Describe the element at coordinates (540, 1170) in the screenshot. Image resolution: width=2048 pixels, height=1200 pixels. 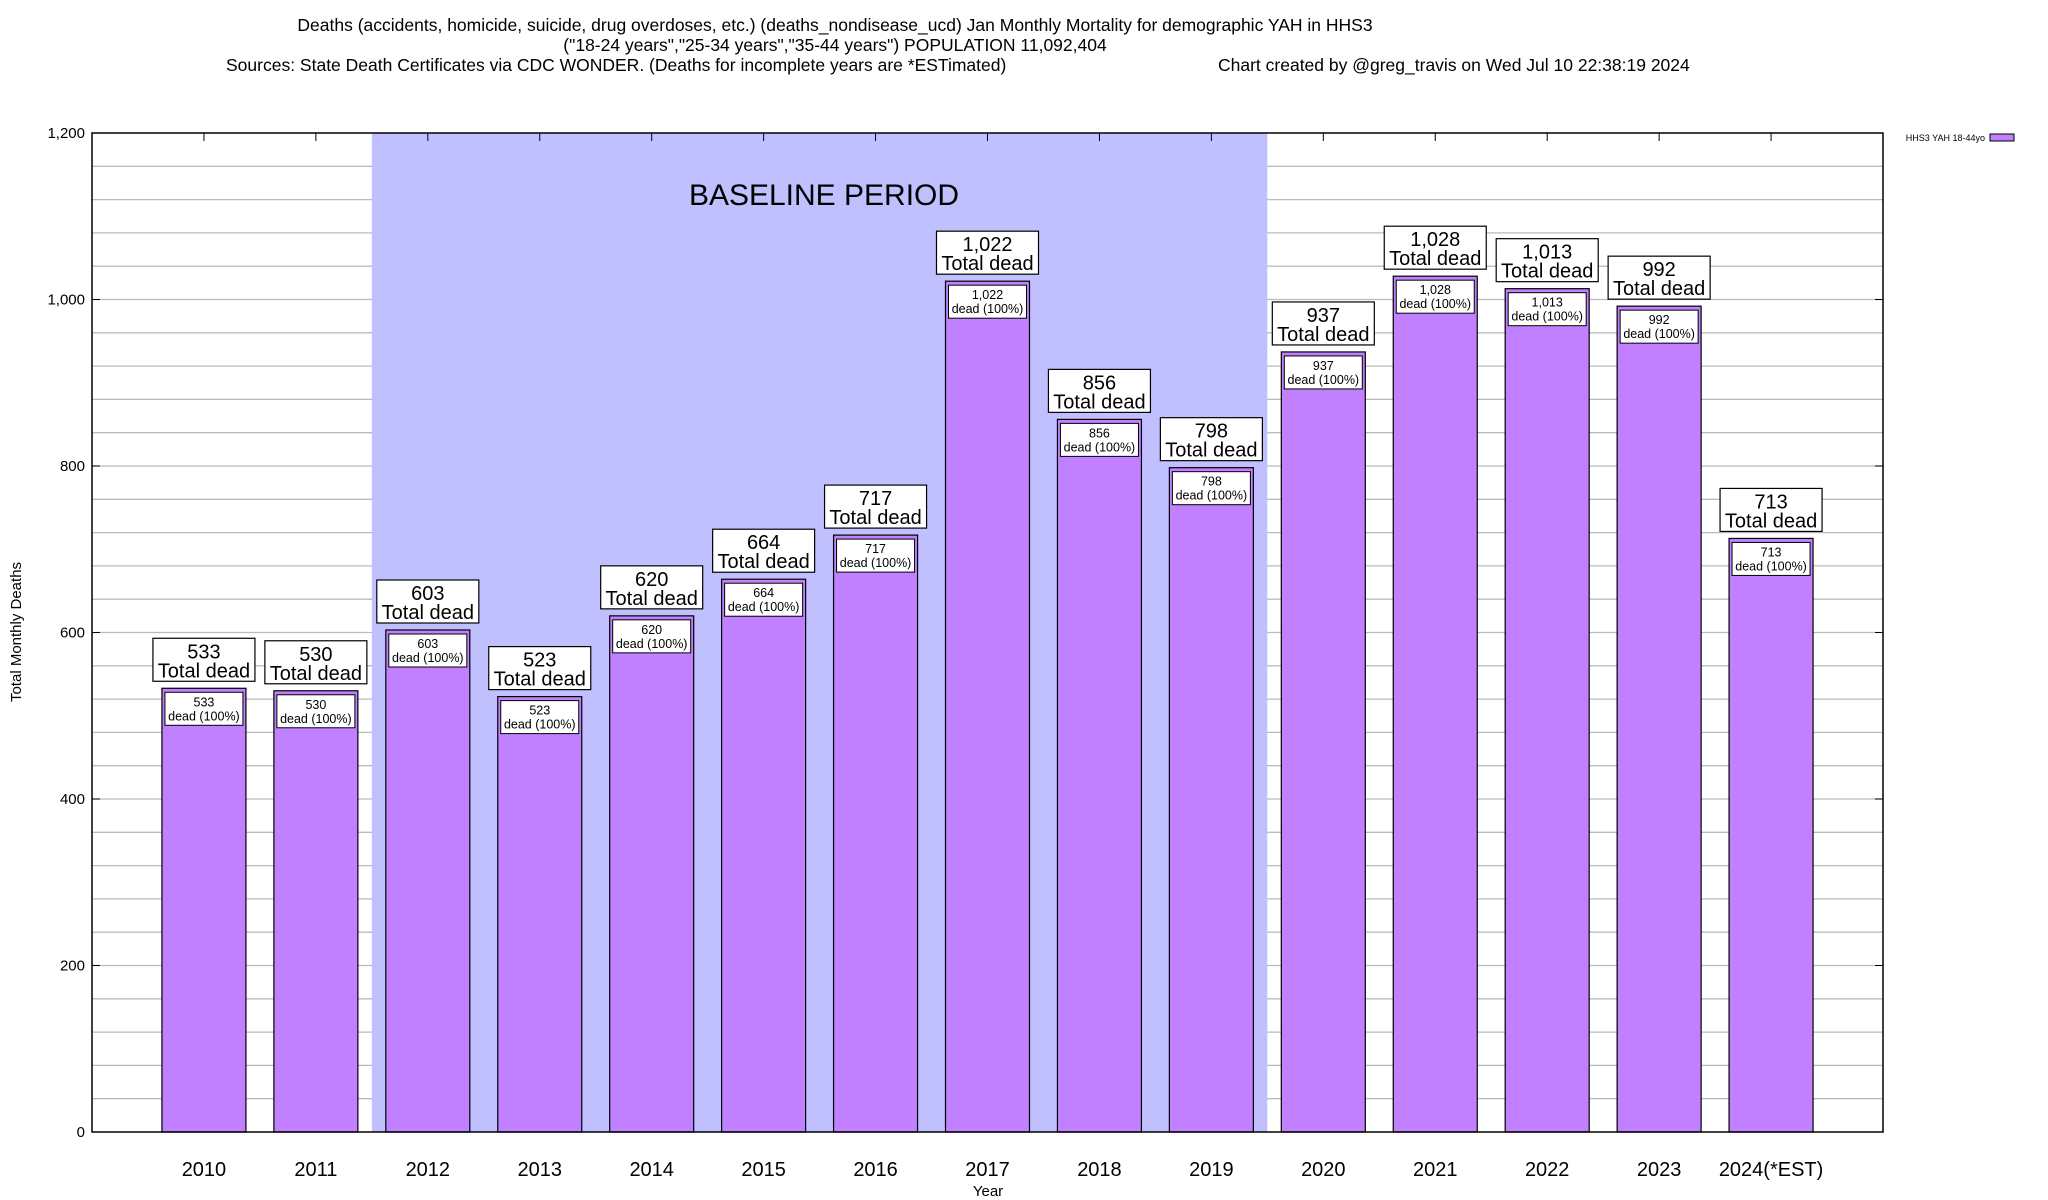
I see `x-tick-label: 2013` at that location.